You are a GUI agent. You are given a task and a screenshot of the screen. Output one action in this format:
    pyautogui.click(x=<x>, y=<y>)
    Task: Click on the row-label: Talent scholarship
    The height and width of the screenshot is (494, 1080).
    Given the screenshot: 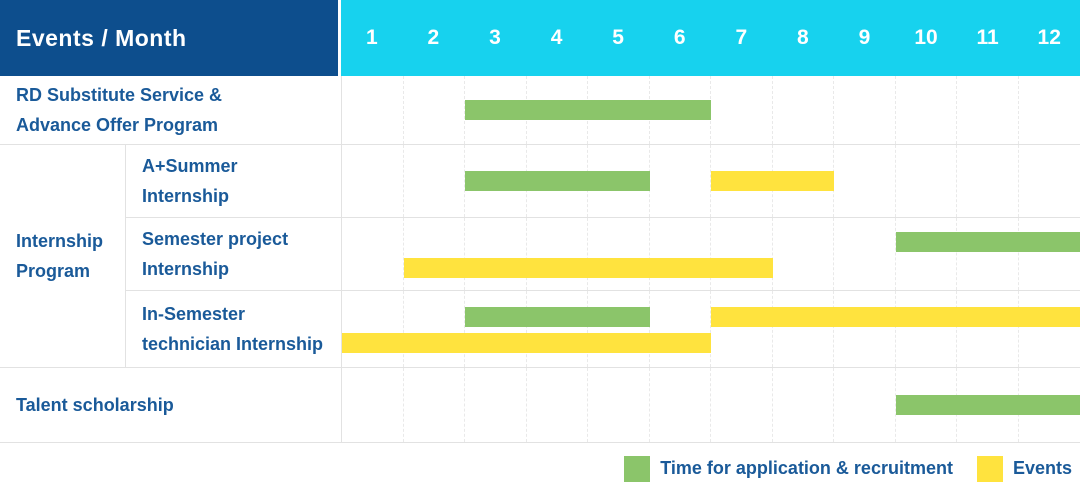 What is the action you would take?
    pyautogui.click(x=170, y=405)
    